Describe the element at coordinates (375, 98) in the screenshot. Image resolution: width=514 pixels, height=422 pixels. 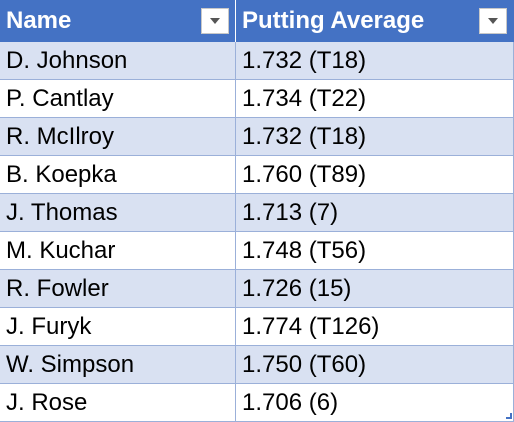
I see `putting-average-cell: 1.734 (T22)` at that location.